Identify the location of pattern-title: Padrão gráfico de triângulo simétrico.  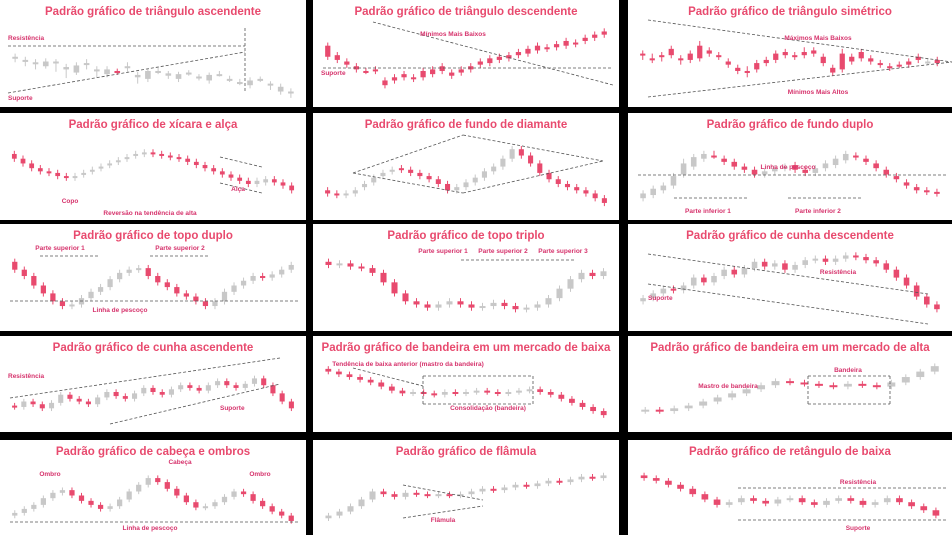
(790, 12).